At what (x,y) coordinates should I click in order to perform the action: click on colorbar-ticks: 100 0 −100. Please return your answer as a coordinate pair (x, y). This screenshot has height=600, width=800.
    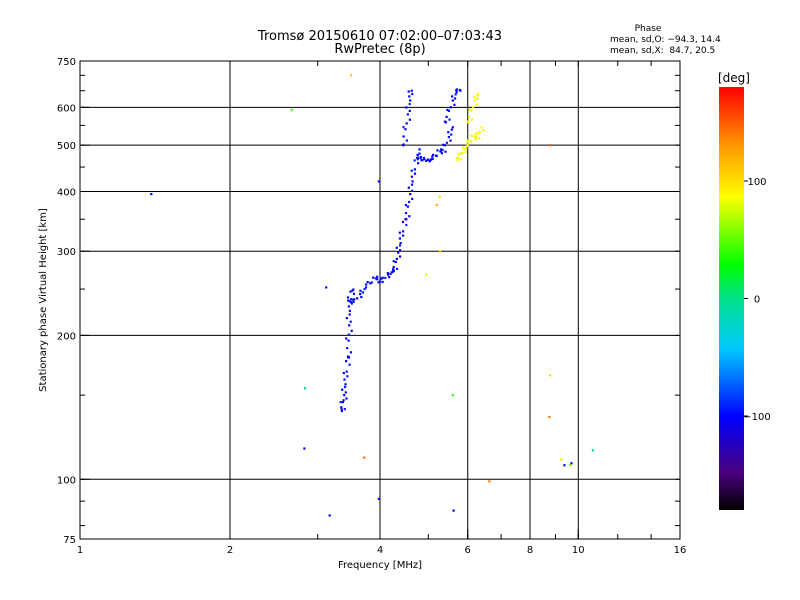
    Looking at the image, I should click on (756, 300).